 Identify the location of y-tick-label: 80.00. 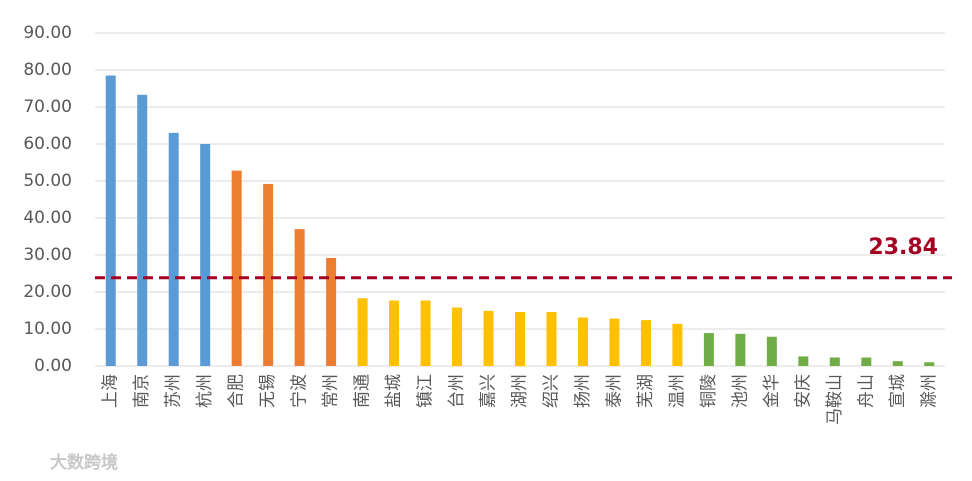
(47, 70).